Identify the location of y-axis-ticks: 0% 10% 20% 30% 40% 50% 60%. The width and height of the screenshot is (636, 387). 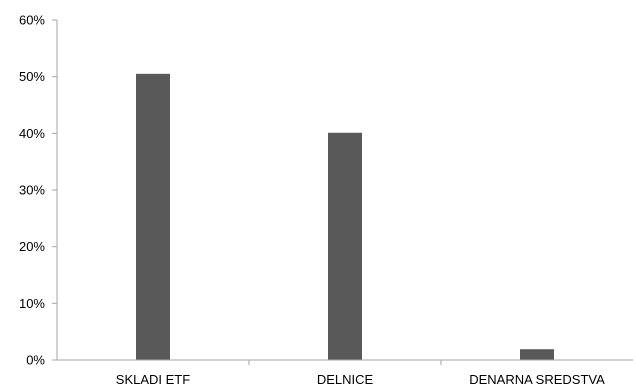
(38, 190).